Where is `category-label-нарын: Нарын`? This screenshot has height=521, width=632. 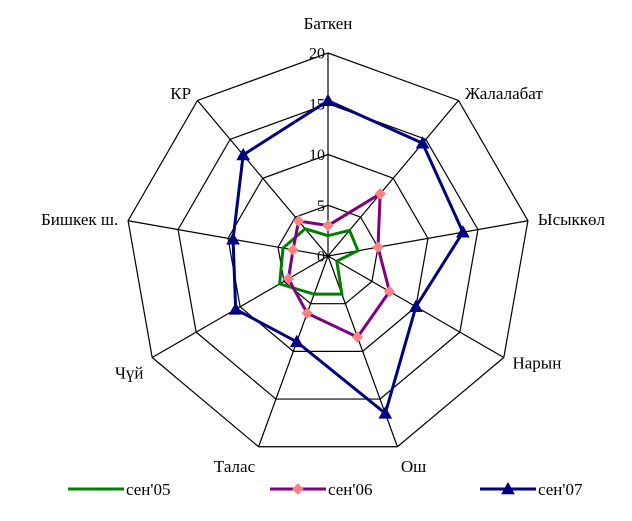 category-label-нарын: Нарын is located at coordinates (536, 363).